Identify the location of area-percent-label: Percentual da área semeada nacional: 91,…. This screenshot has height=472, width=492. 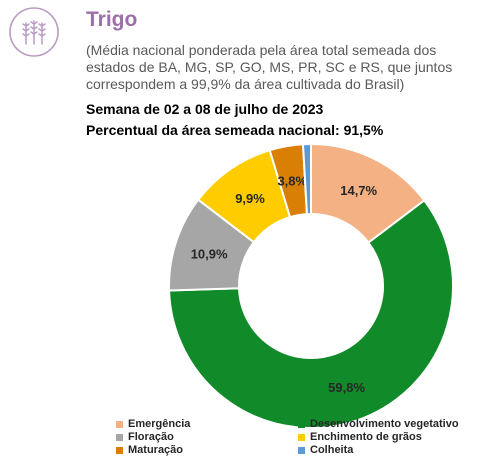
(235, 130).